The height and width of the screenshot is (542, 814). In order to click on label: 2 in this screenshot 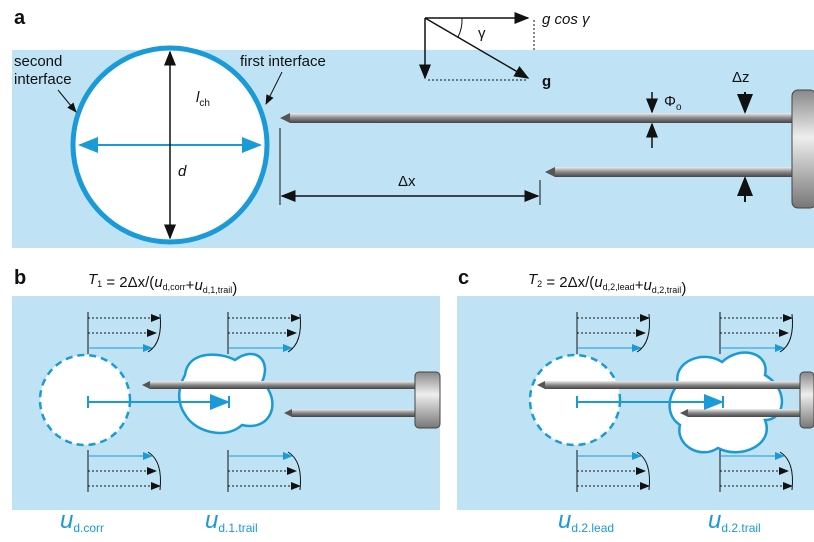, I will do `click(539, 284)`.